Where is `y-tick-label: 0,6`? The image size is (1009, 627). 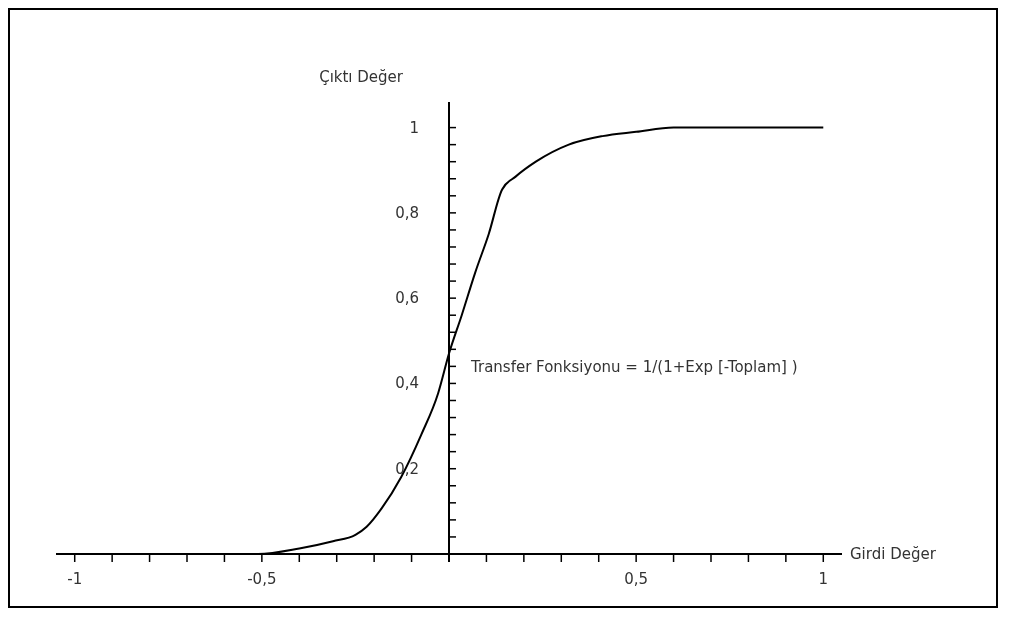 y-tick-label: 0,6 is located at coordinates (407, 298).